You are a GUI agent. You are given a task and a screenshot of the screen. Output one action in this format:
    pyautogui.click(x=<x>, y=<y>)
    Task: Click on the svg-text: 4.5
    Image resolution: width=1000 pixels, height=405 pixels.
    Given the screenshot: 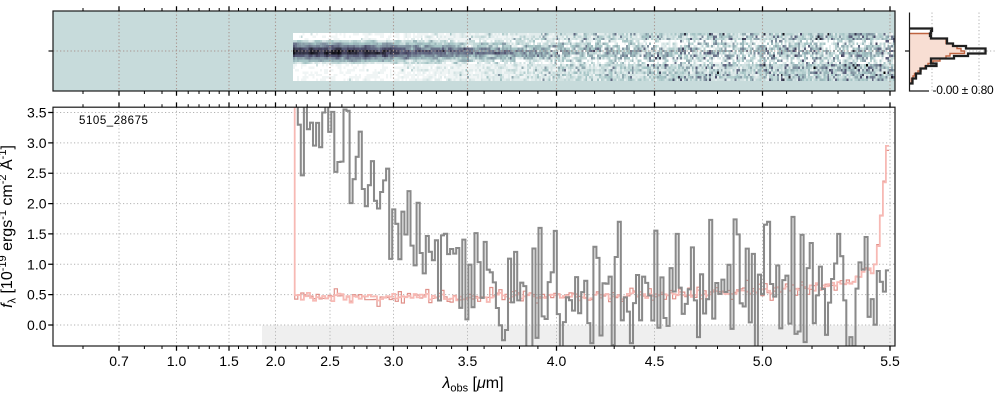 What is the action you would take?
    pyautogui.click(x=655, y=361)
    